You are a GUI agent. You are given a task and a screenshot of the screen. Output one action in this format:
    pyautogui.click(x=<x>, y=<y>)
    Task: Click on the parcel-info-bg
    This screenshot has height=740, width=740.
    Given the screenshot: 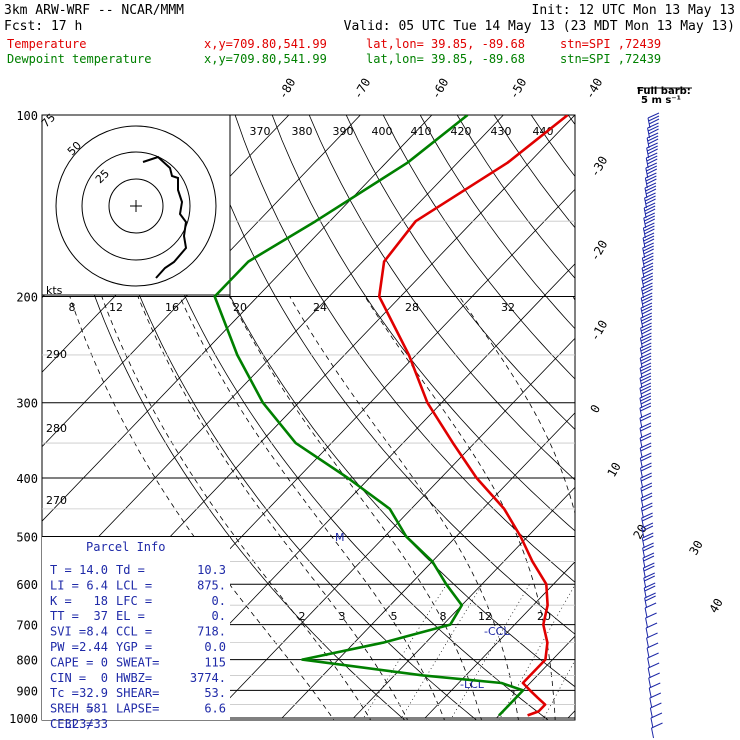 What is the action you would take?
    pyautogui.click(x=136, y=628)
    